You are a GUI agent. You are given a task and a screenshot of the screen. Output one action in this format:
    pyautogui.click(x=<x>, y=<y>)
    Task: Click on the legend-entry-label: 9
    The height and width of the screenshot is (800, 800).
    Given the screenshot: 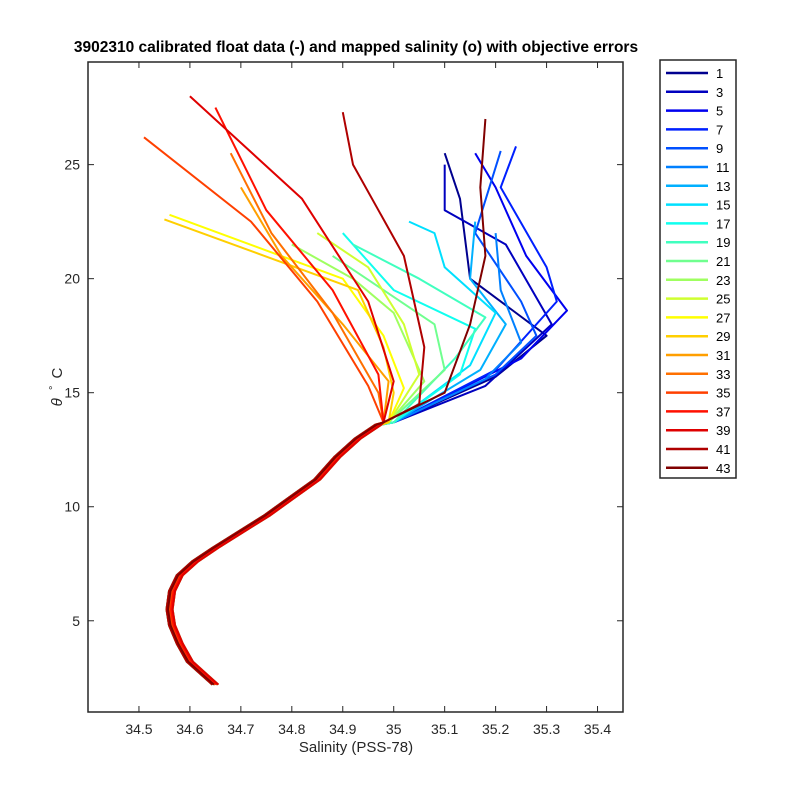 What is the action you would take?
    pyautogui.click(x=719, y=148)
    